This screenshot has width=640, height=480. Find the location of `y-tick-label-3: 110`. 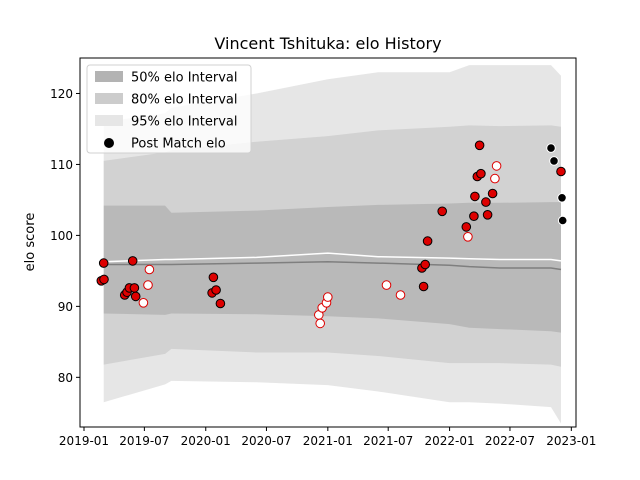

y-tick-label-3: 110 is located at coordinates (61, 165).